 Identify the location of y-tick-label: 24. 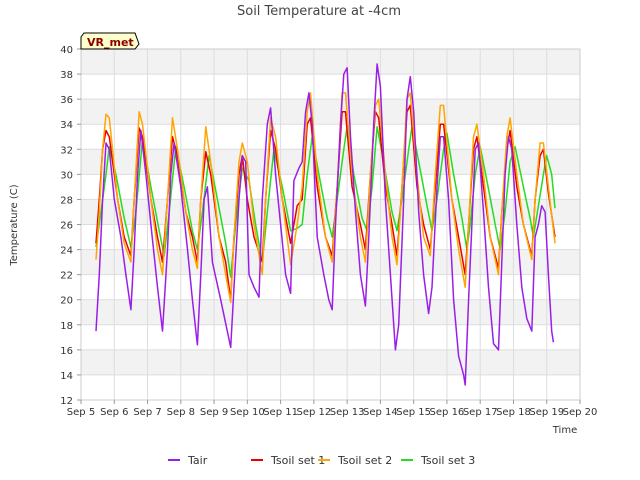
(66, 251).